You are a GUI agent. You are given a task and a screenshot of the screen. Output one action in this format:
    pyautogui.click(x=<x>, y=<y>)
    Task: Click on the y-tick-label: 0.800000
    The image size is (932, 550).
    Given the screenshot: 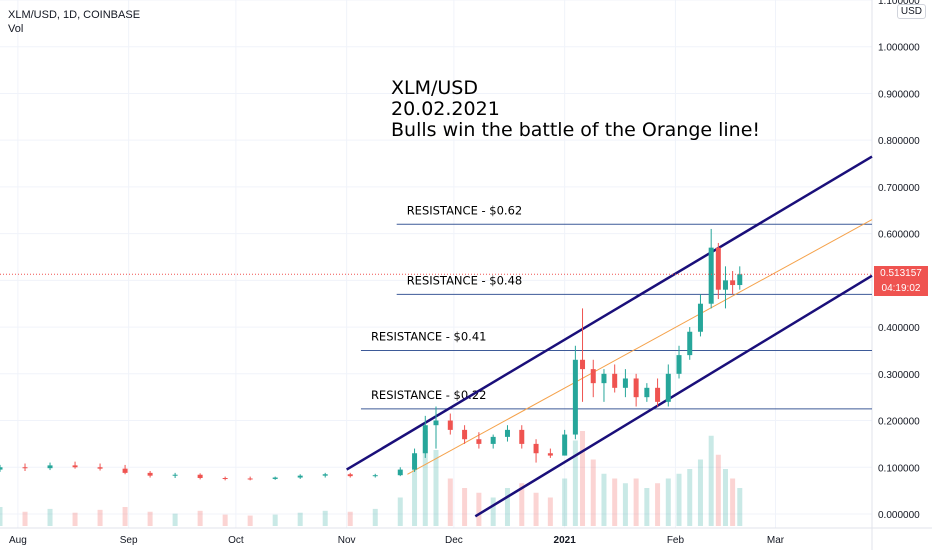 What is the action you would take?
    pyautogui.click(x=899, y=141)
    